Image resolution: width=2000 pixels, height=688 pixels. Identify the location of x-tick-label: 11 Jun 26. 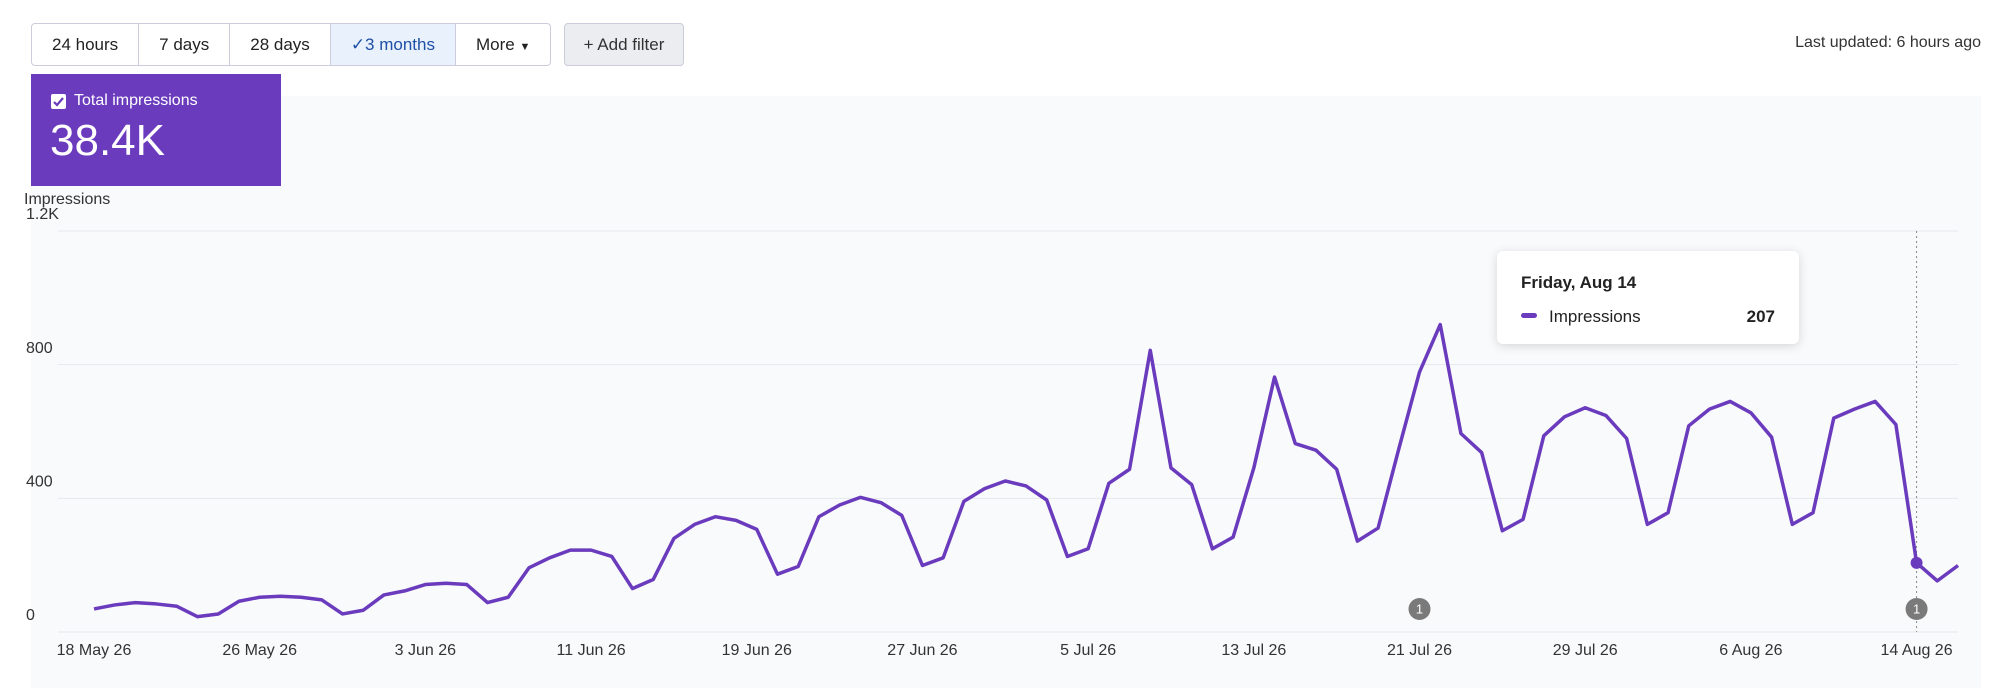
(591, 650).